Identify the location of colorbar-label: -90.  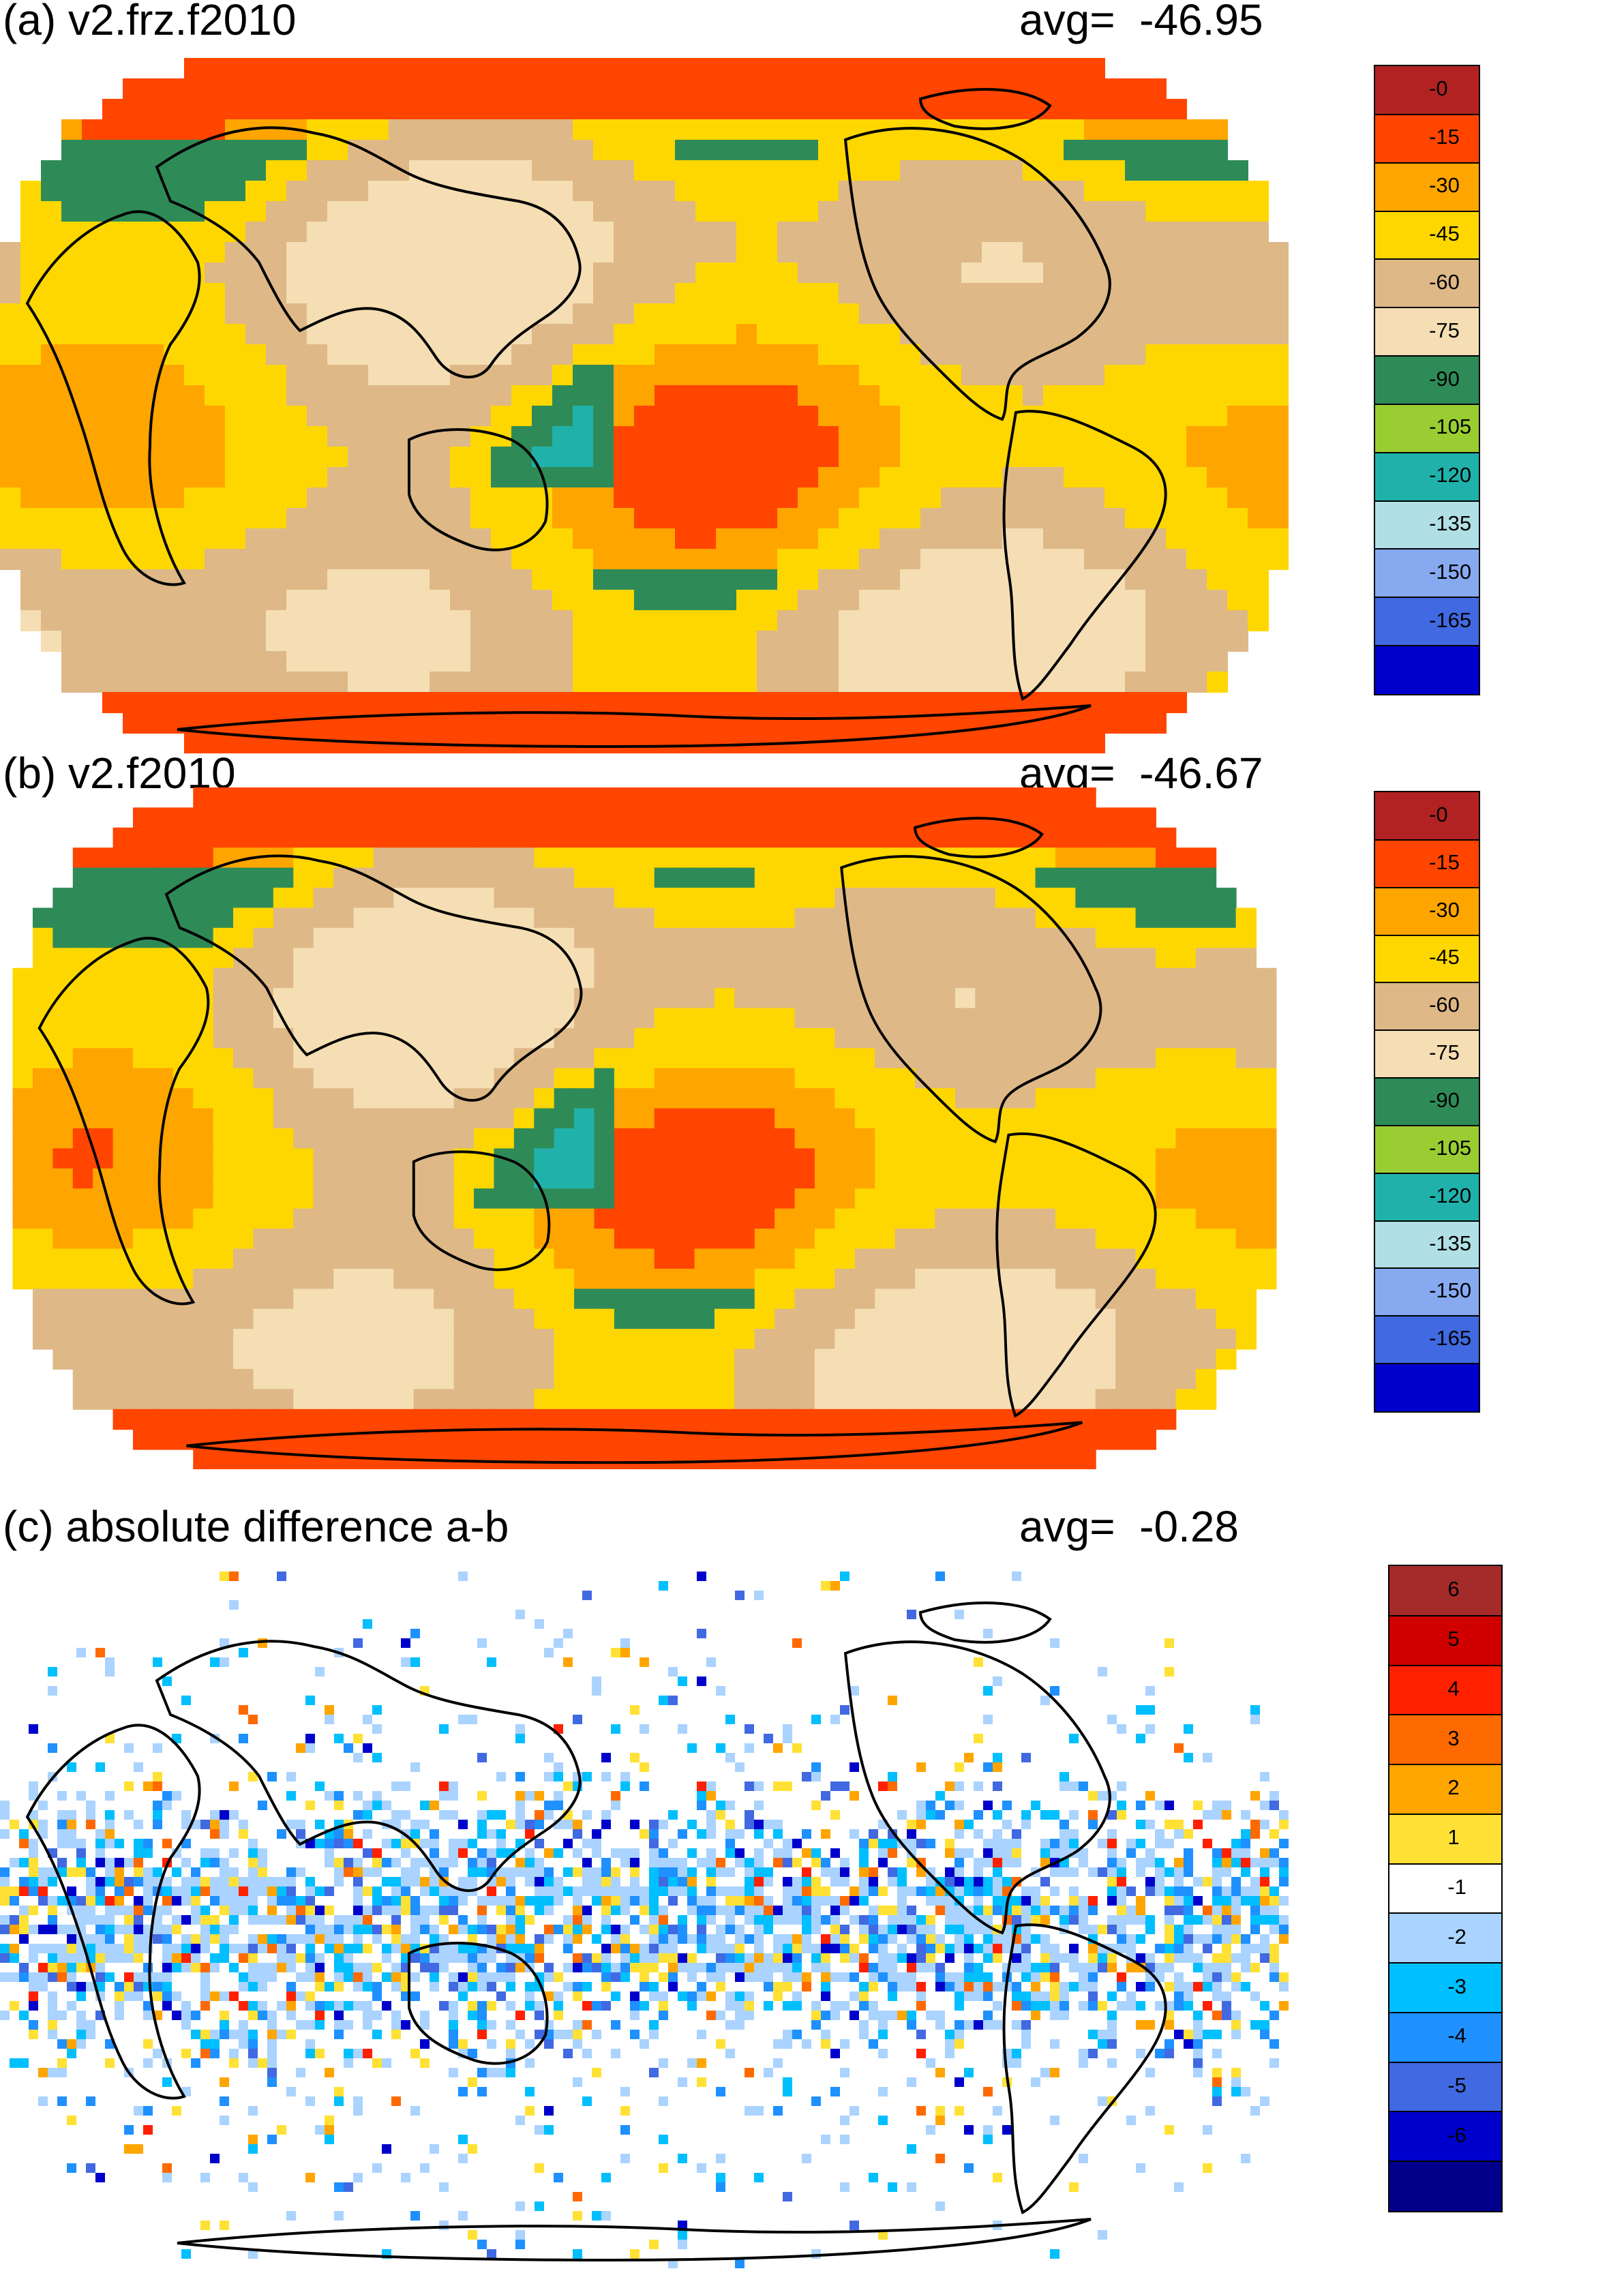
(1444, 378).